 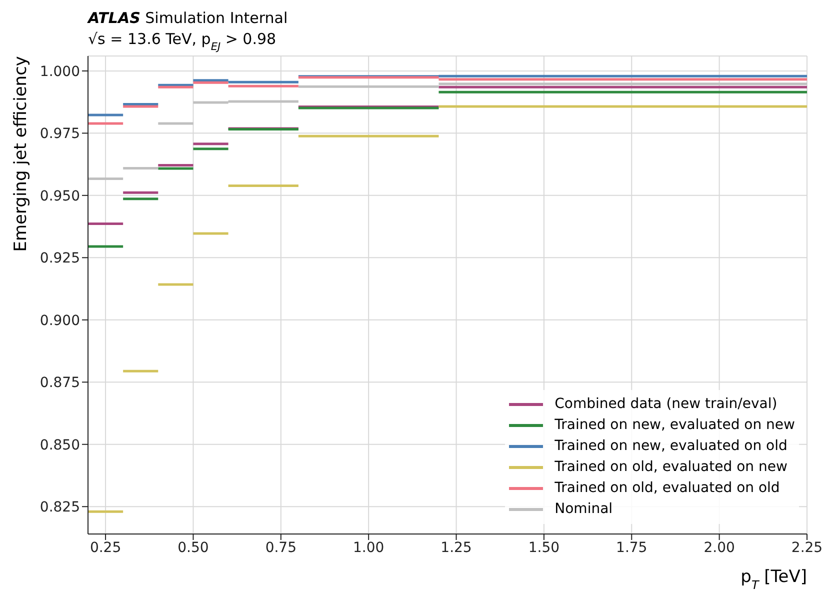 I want to click on x-tick-label: 1.00, so click(x=368, y=548).